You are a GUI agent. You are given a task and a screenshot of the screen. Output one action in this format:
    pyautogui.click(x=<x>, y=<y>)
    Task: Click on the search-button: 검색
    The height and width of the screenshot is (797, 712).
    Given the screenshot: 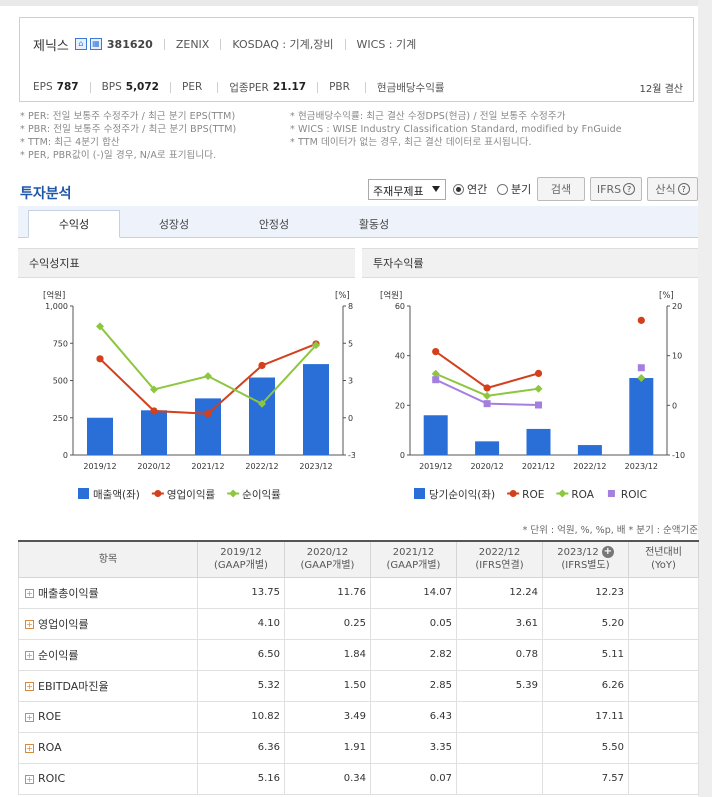 What is the action you would take?
    pyautogui.click(x=561, y=189)
    